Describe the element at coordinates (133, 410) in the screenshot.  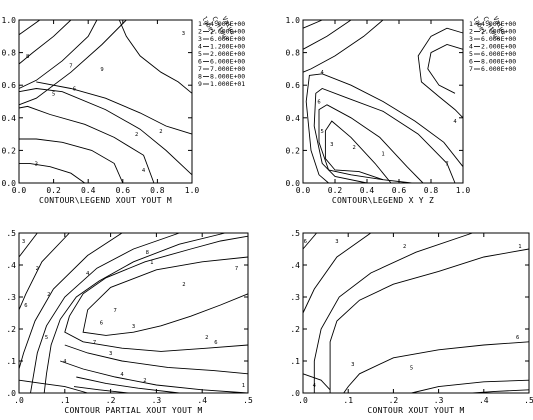
I see `x-axis-label: CONTOUR PARTIAL XOUT YOUT M` at that location.